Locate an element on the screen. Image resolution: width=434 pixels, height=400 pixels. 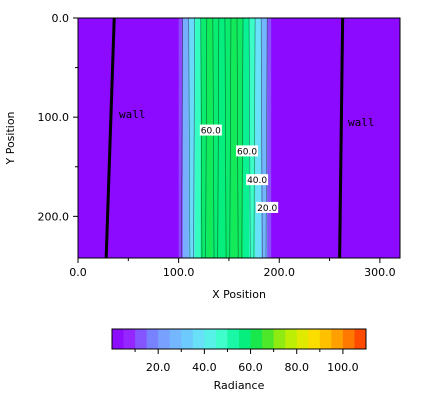
wall-label-left: wall is located at coordinates (132, 114).